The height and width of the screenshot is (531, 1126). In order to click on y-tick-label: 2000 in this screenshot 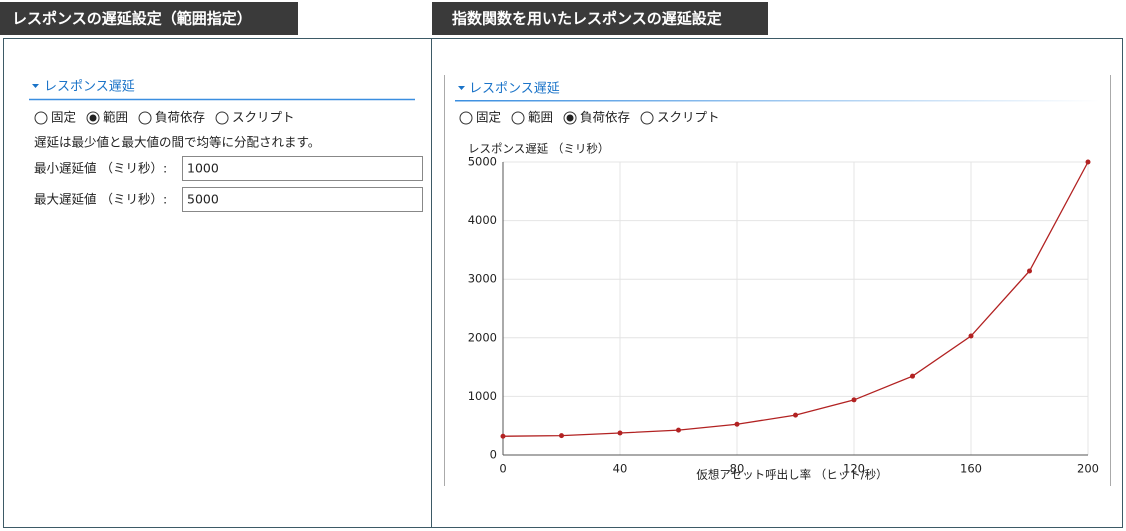, I will do `click(482, 337)`.